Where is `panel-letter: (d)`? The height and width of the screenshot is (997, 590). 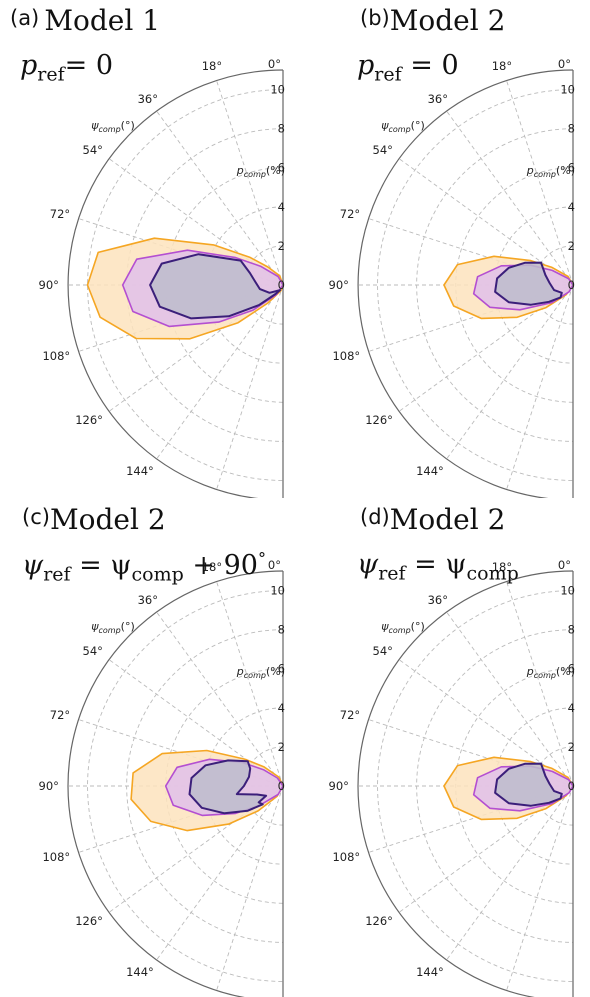 panel-letter: (d) is located at coordinates (375, 517).